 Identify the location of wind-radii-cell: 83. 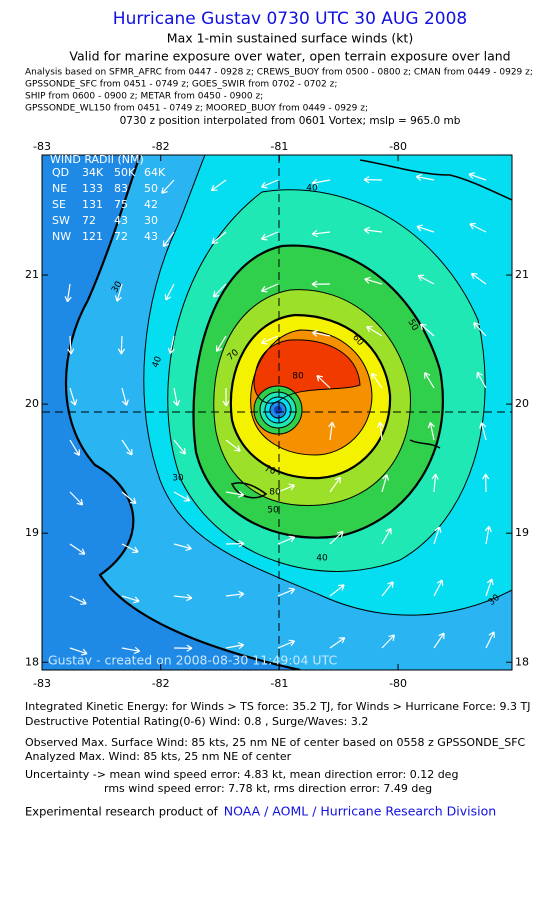
(121, 188).